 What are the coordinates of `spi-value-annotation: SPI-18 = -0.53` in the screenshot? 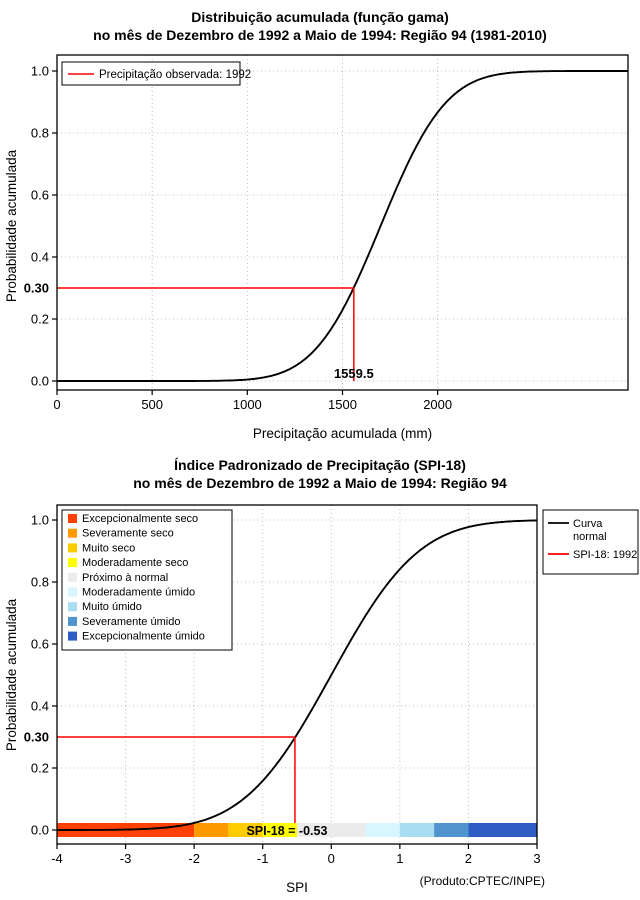 It's located at (286, 831).